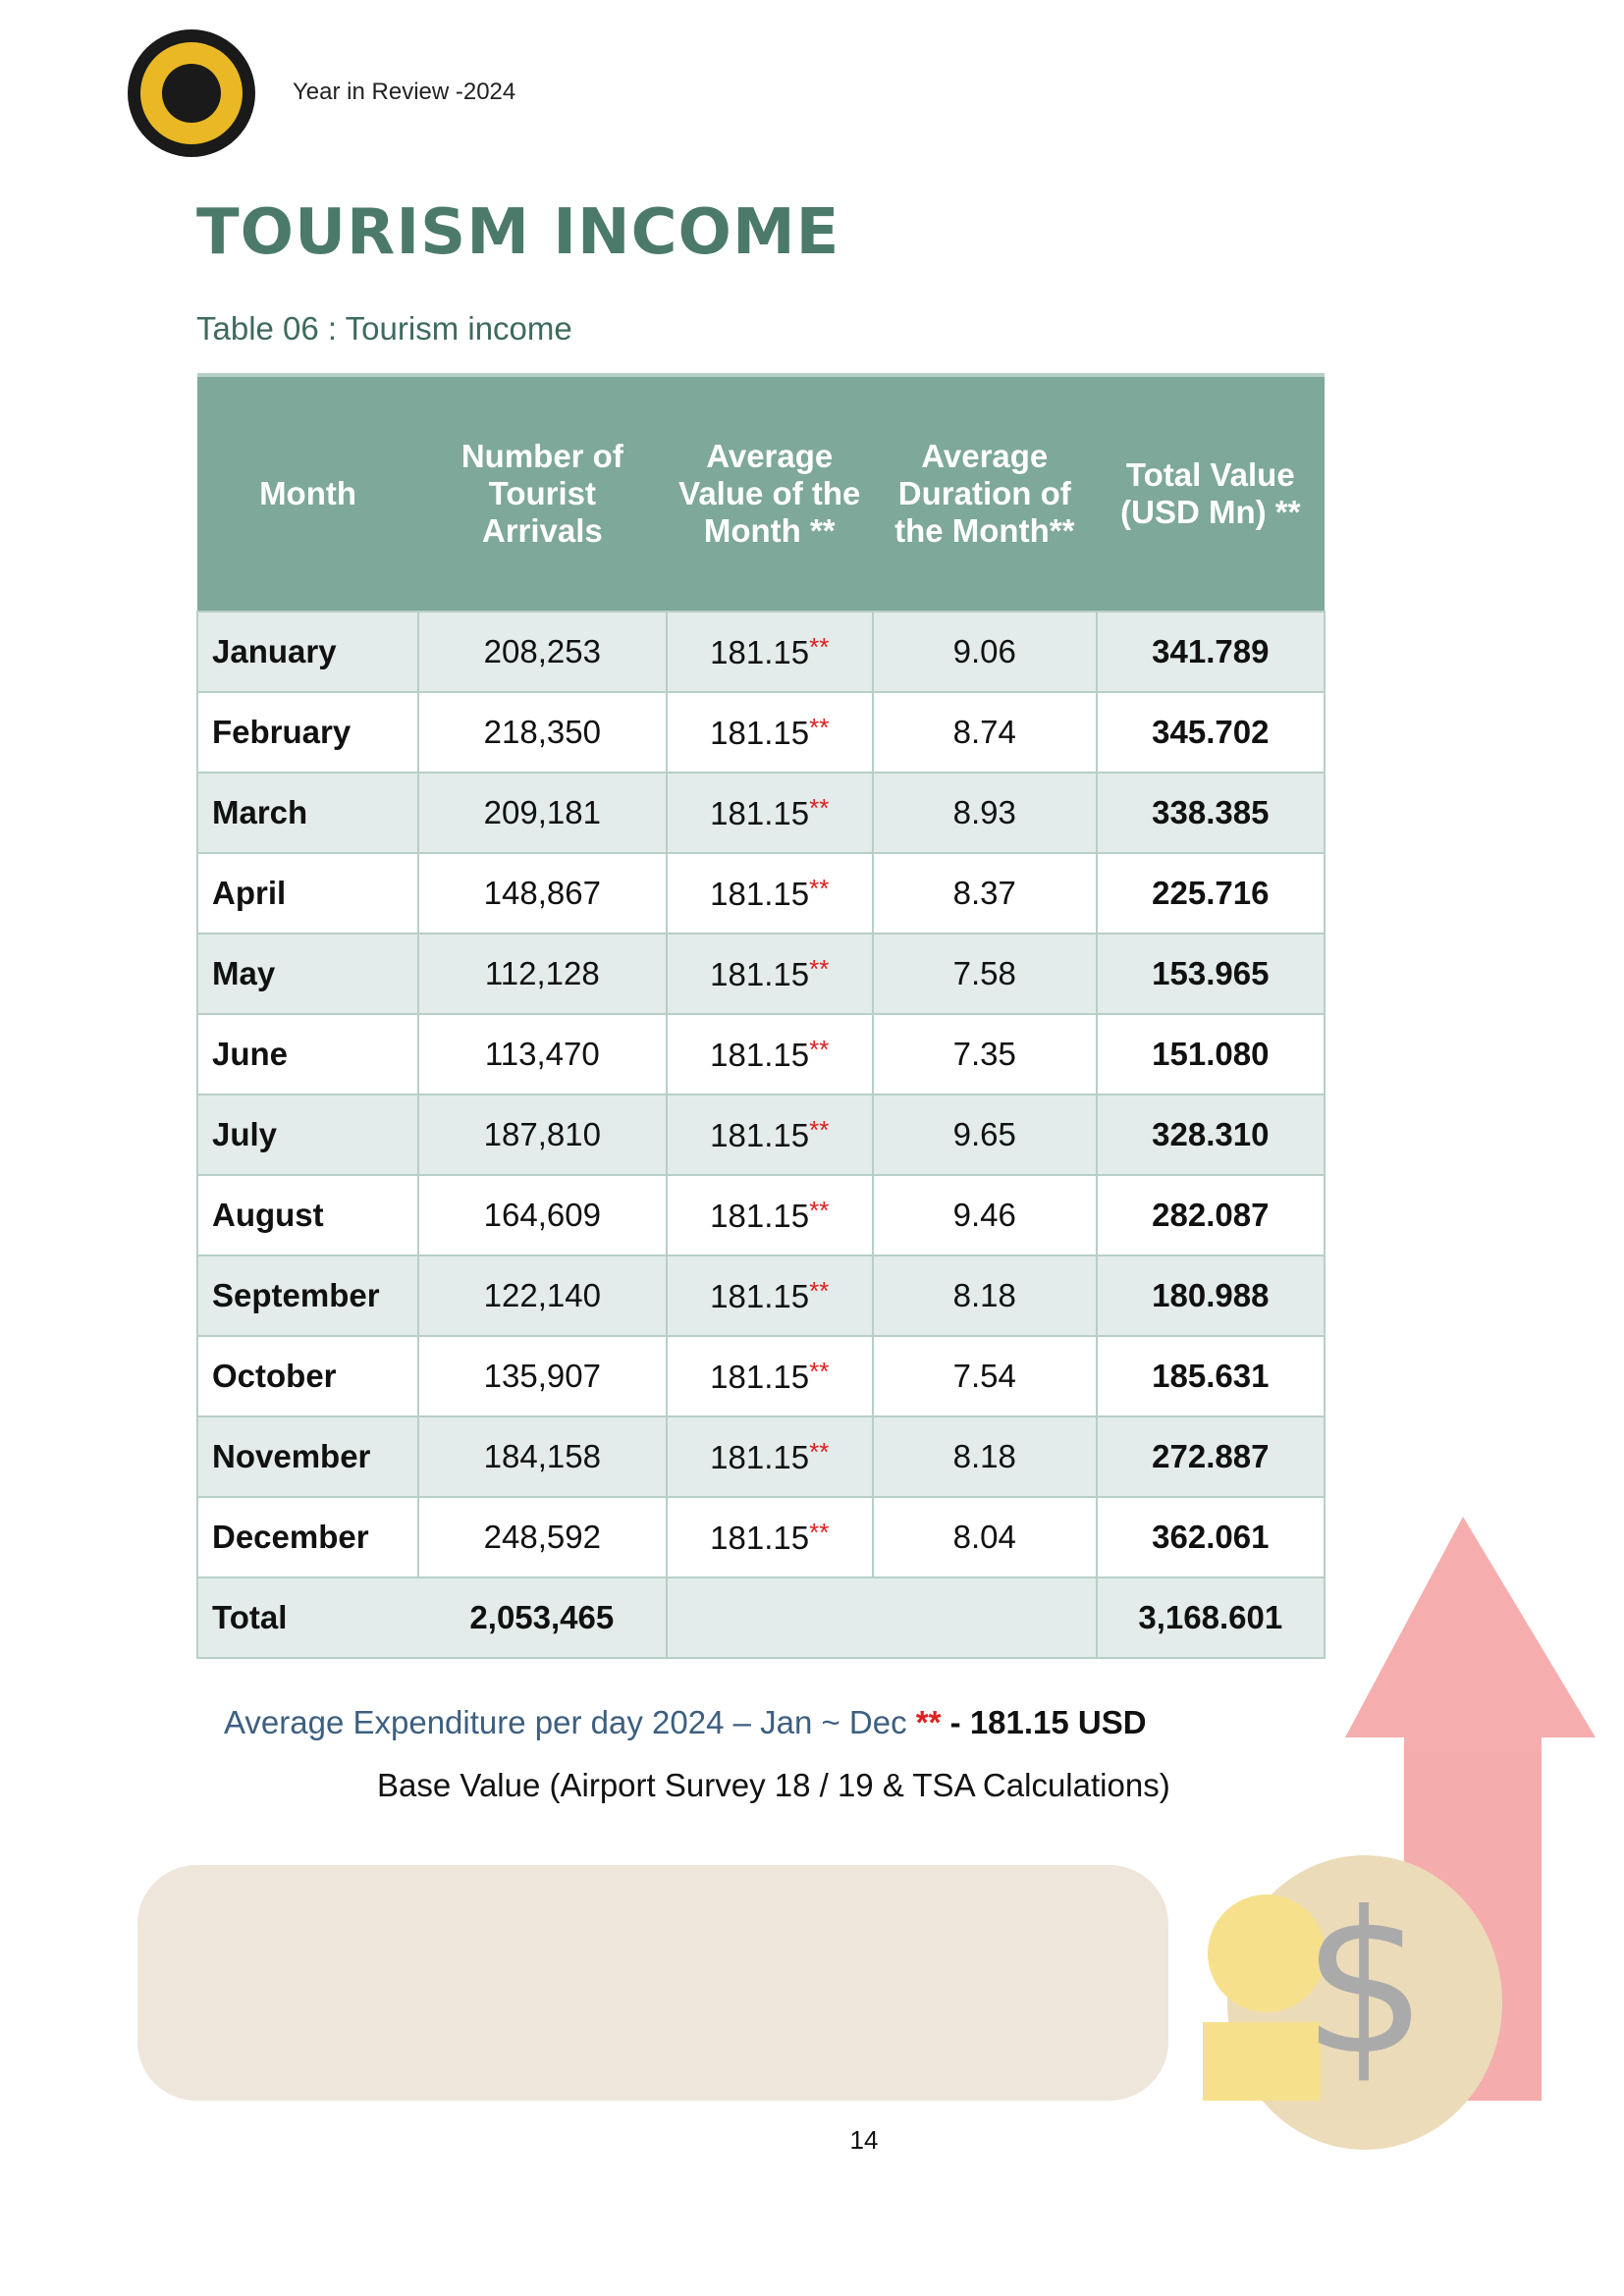 The width and height of the screenshot is (1624, 2296). I want to click on table-row: July 187,810 181.15** 9.65 328.310, so click(760, 1135).